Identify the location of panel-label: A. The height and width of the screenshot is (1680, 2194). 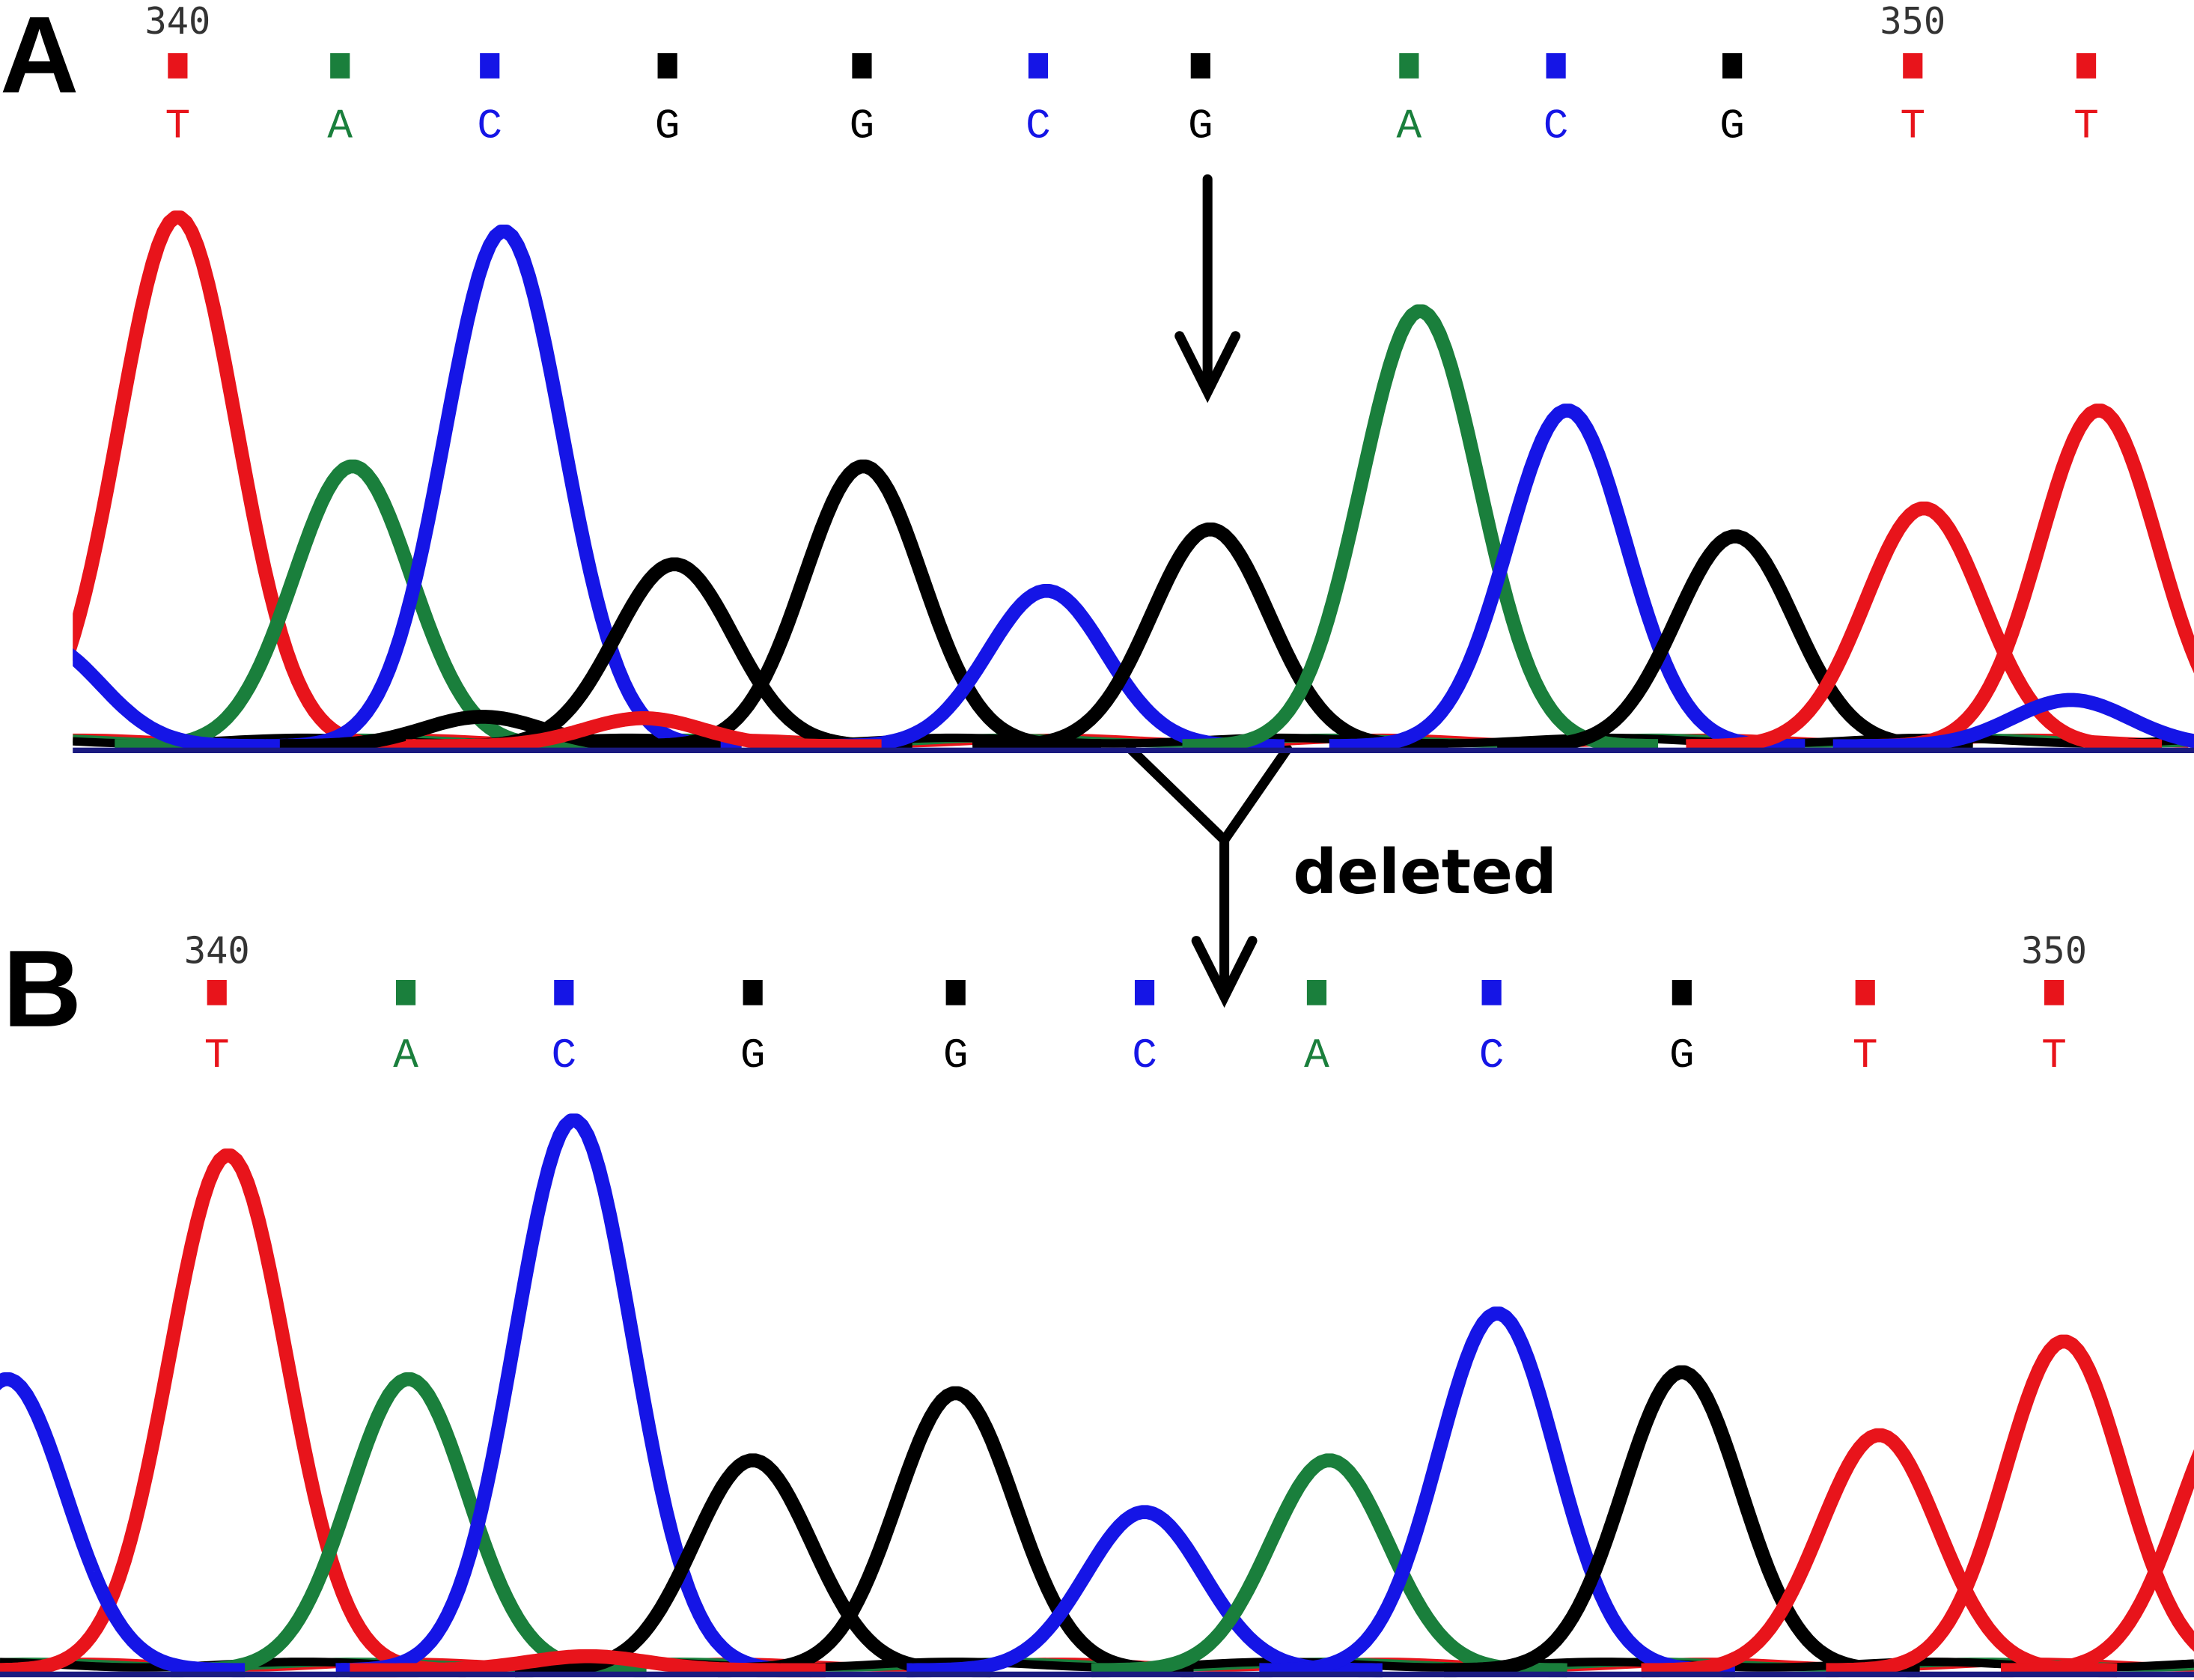
(39, 57).